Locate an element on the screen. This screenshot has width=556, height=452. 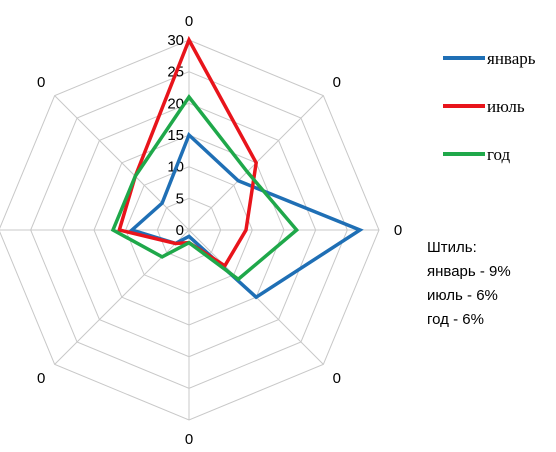
calm-note-january: январь - 9% is located at coordinates (469, 271).